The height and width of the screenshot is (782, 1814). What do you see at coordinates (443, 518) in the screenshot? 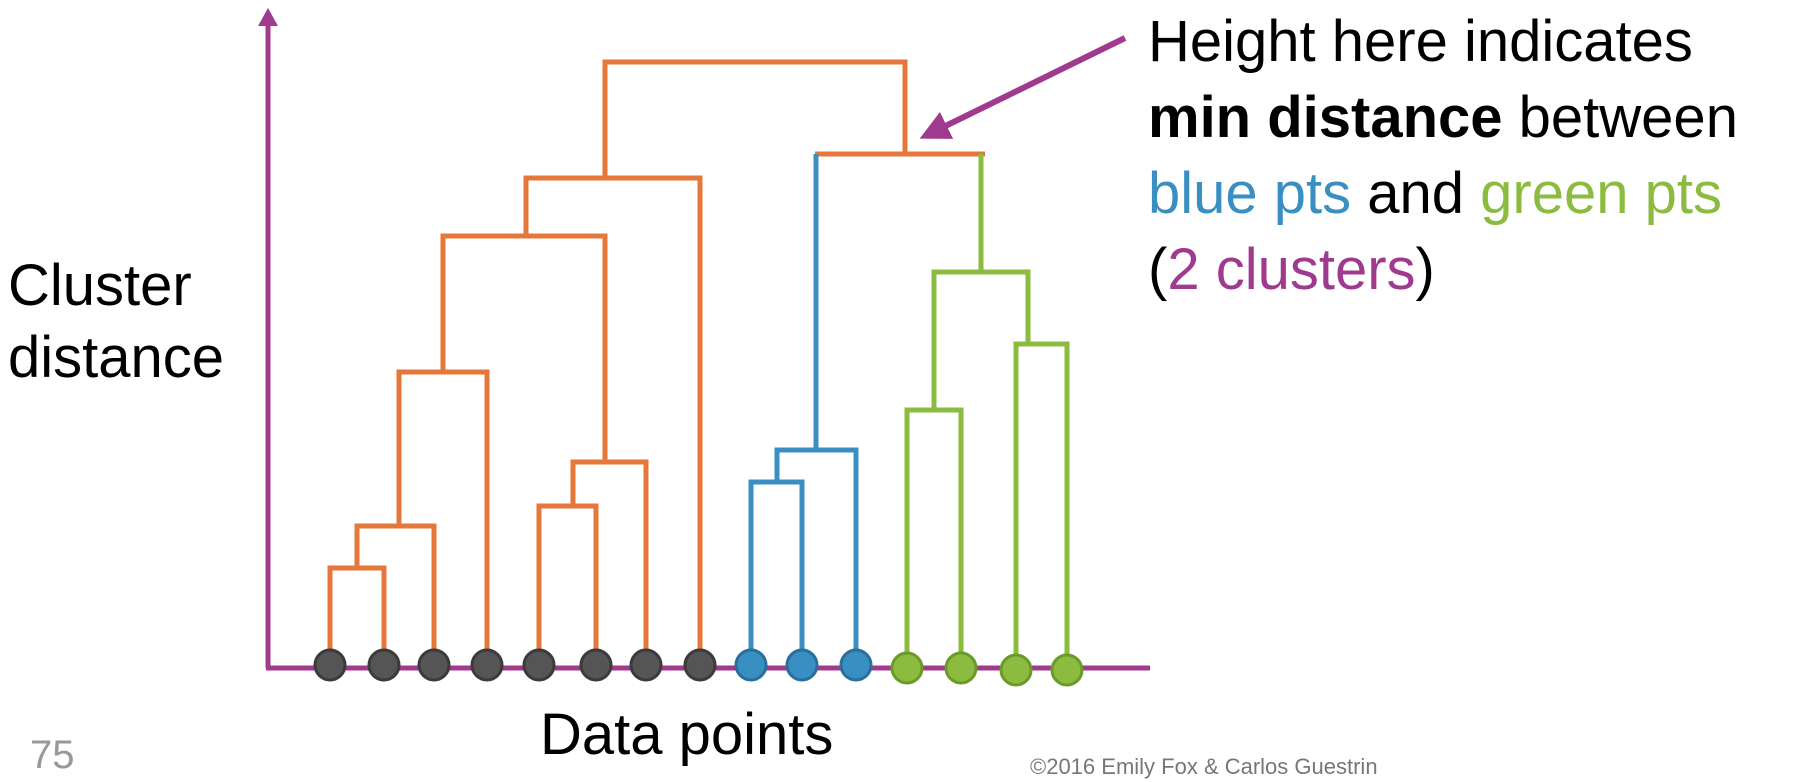
I see `link-o3` at bounding box center [443, 518].